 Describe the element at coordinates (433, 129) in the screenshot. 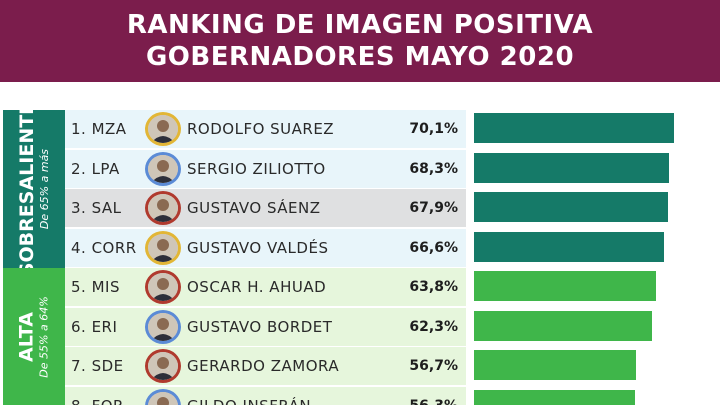

I see `value-label: 70,1%` at that location.